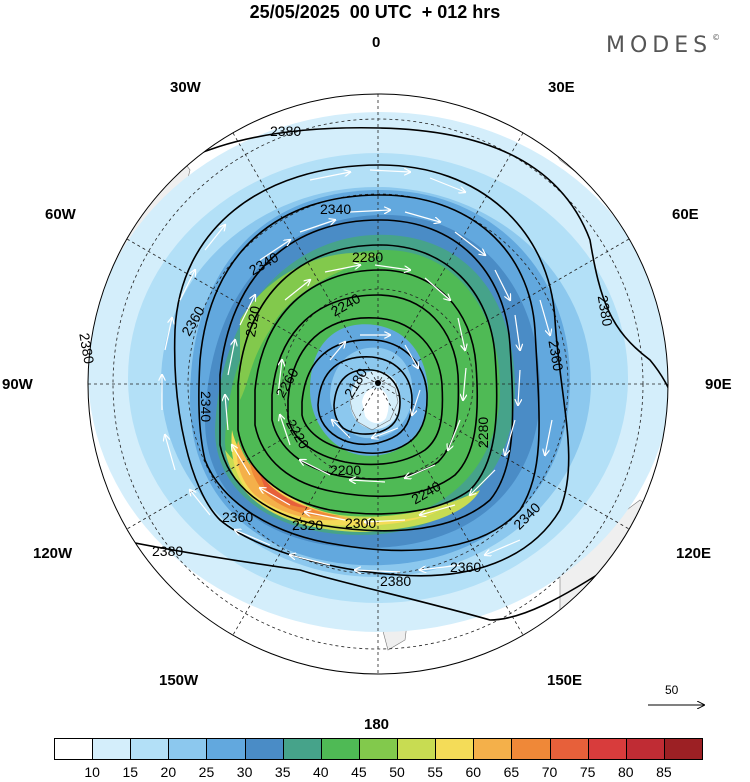 This screenshot has height=782, width=750. I want to click on lon-label-150e: 150E, so click(565, 680).